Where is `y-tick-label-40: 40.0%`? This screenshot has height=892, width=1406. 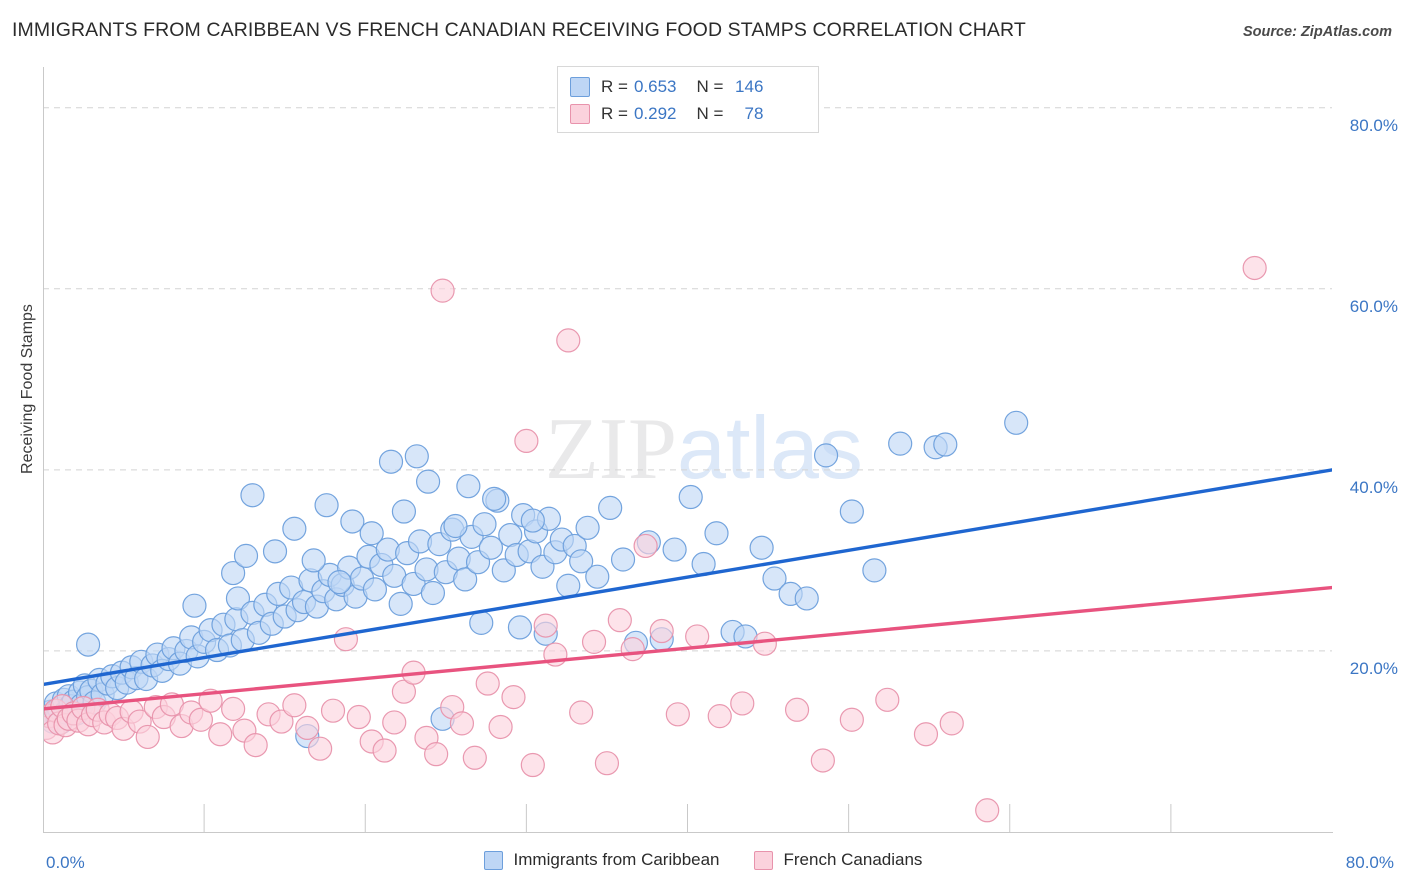 y-tick-label-40: 40.0% is located at coordinates (1373, 487).